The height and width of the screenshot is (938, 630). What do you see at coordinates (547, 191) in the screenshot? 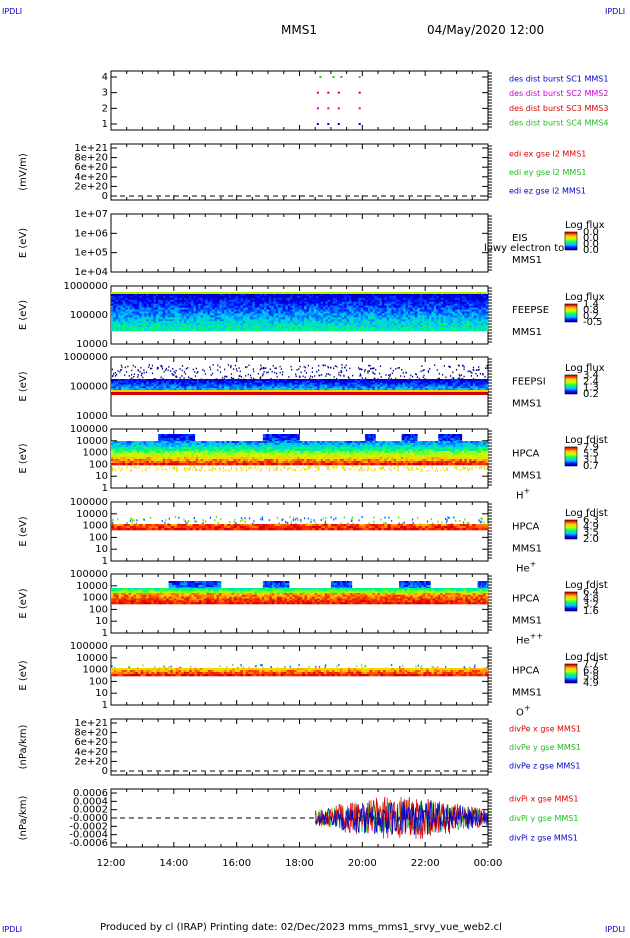
I see `legend-entry: edi ez gse l2 MMS1` at bounding box center [547, 191].